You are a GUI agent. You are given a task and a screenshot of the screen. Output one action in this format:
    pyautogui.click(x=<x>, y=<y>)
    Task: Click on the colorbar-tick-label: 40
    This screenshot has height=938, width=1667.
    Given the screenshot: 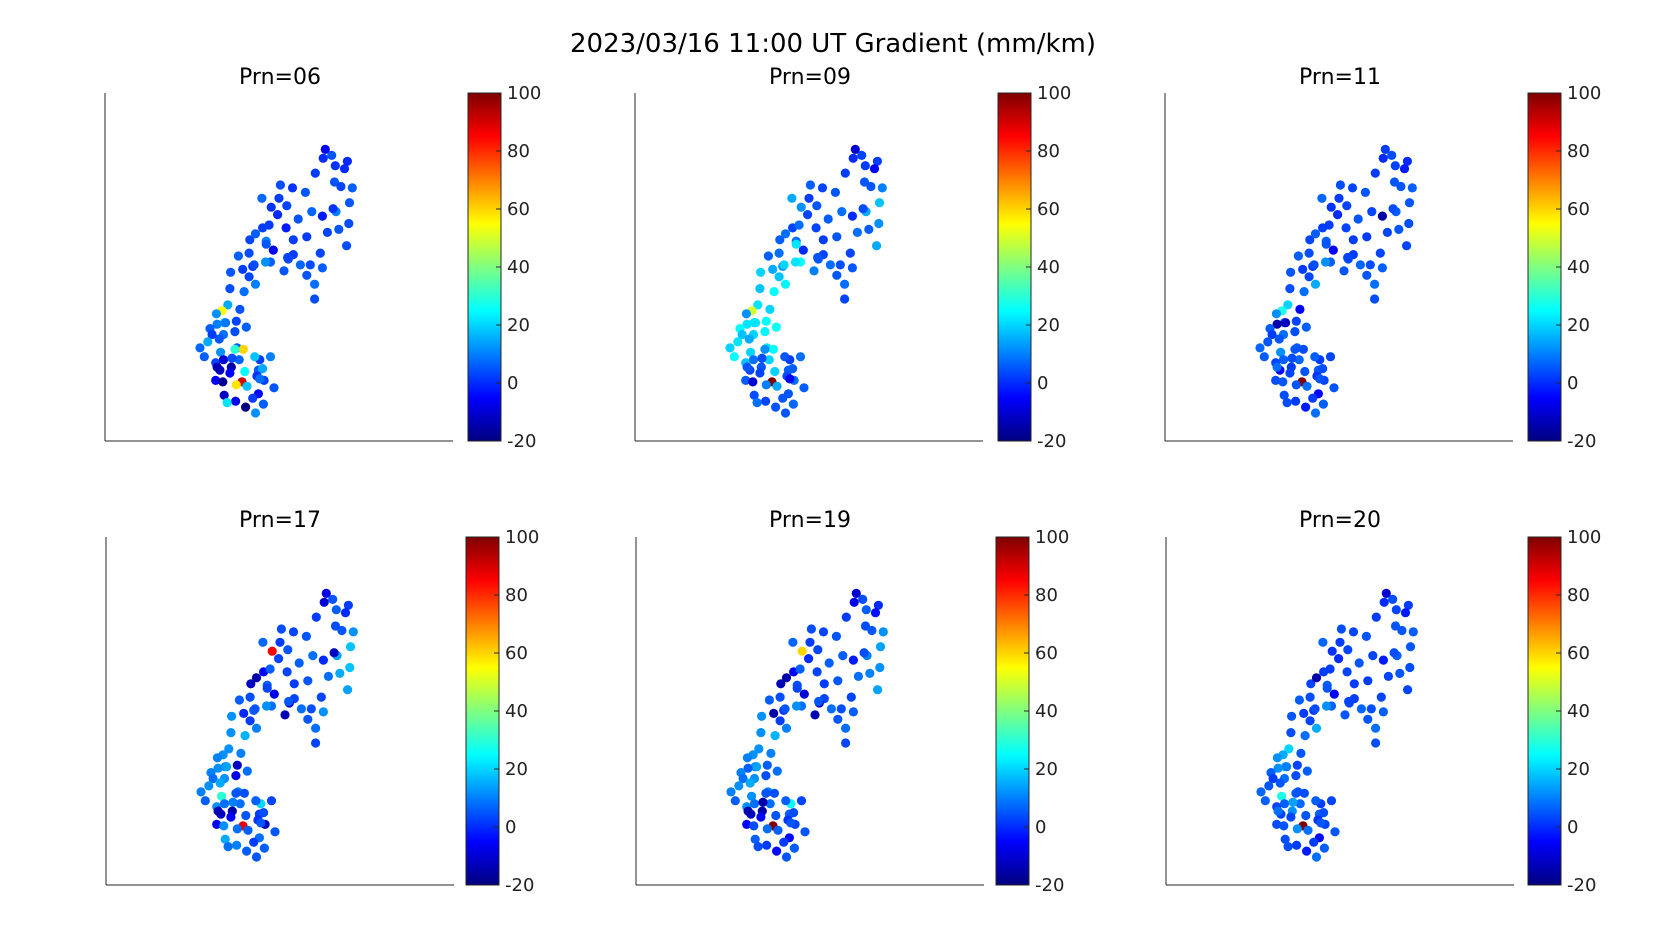 What is the action you would take?
    pyautogui.click(x=1578, y=711)
    